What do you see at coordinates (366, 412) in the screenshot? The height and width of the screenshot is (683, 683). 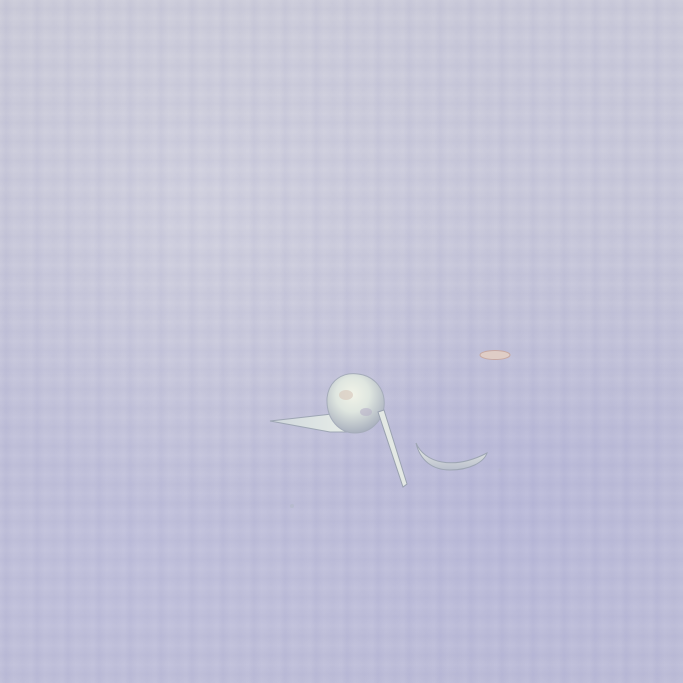 I see `head-shadow-spot` at bounding box center [366, 412].